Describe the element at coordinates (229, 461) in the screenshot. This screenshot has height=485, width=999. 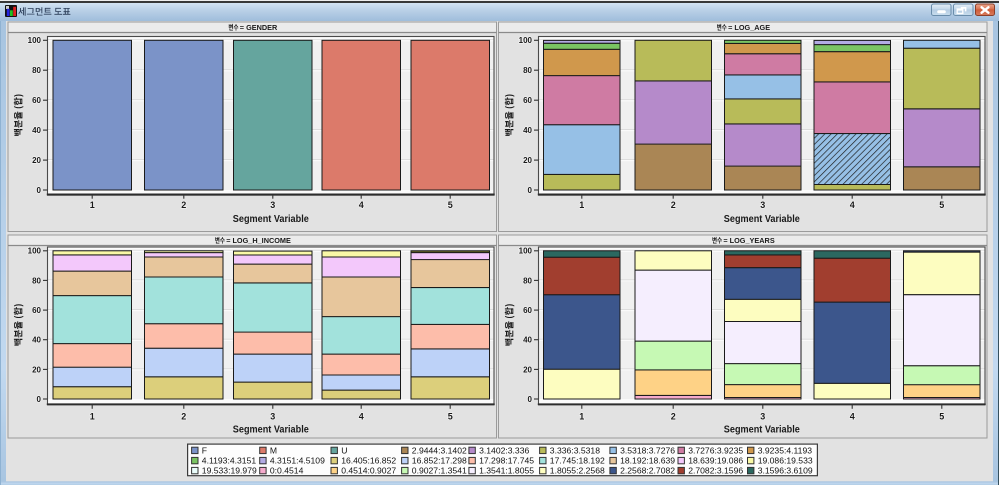
I see `svg-text: 4.1193:4.3151` at that location.